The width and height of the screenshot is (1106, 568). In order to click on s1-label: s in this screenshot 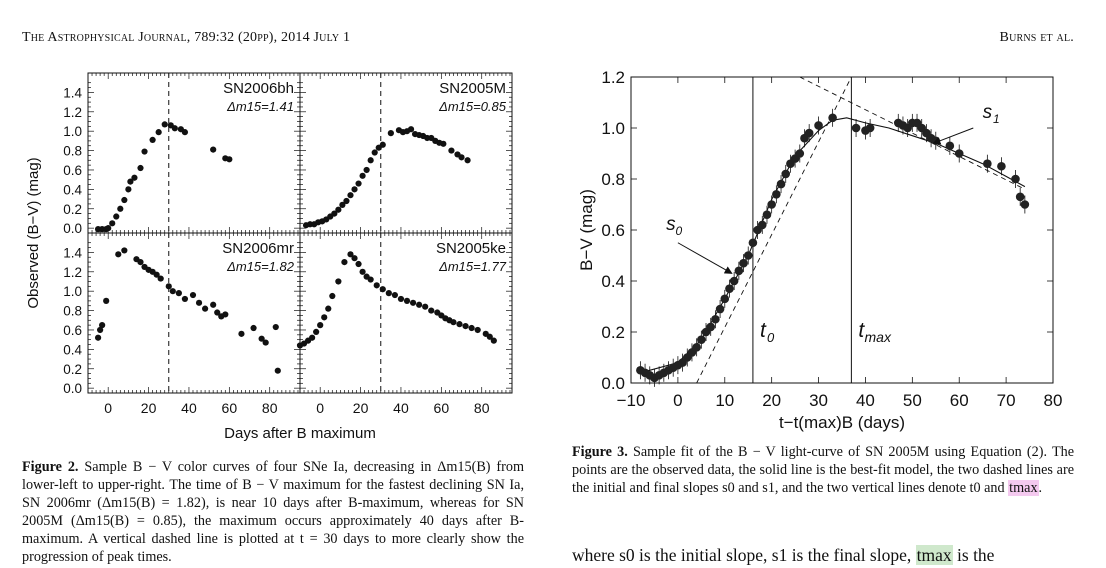, I will do `click(988, 112)`.